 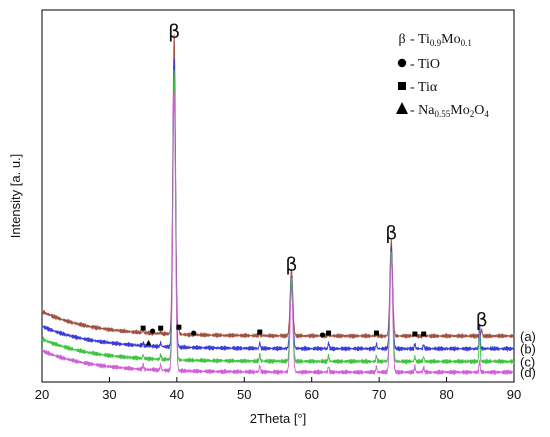 I want to click on series-label: (c), so click(x=527, y=361).